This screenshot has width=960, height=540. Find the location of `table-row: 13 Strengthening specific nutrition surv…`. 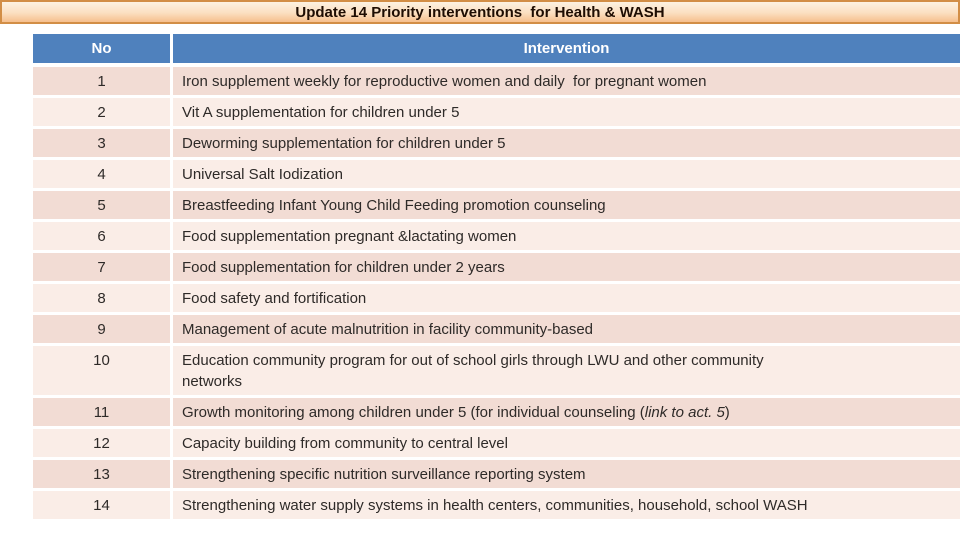

table-row: 13 Strengthening specific nutrition surv… is located at coordinates (496, 474).